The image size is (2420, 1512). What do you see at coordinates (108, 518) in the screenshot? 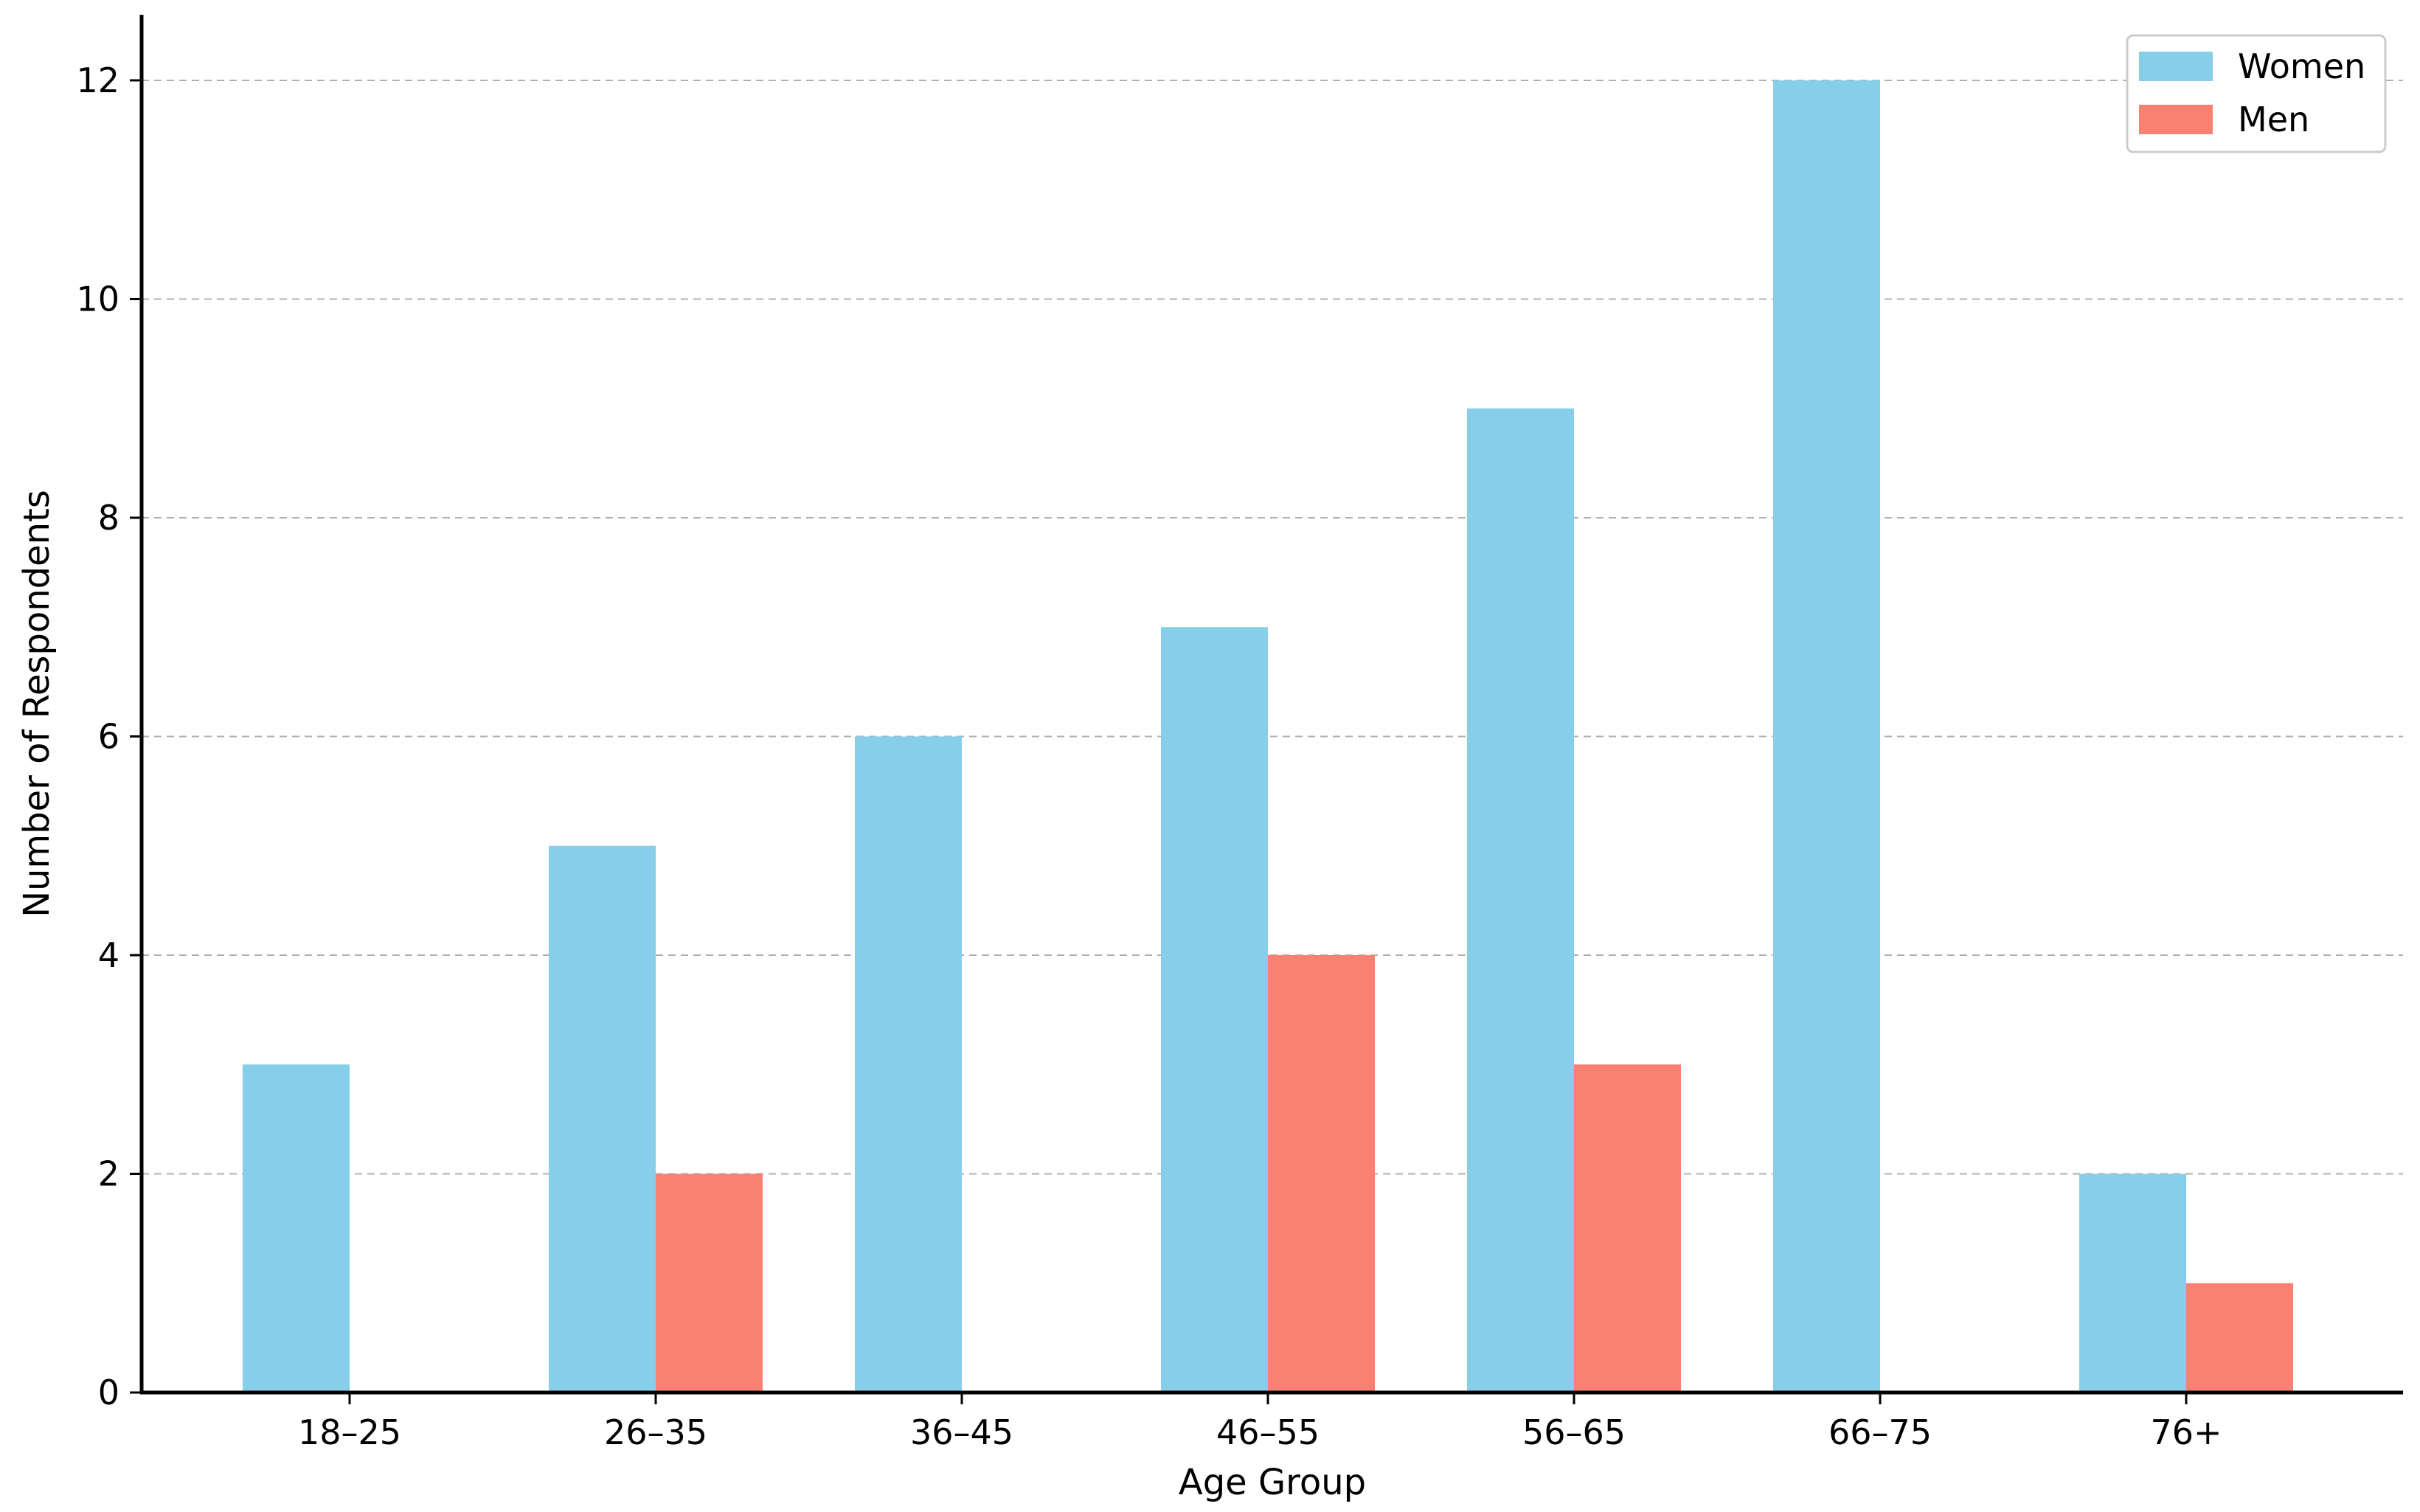
I see `y-tick-label: 8` at bounding box center [108, 518].